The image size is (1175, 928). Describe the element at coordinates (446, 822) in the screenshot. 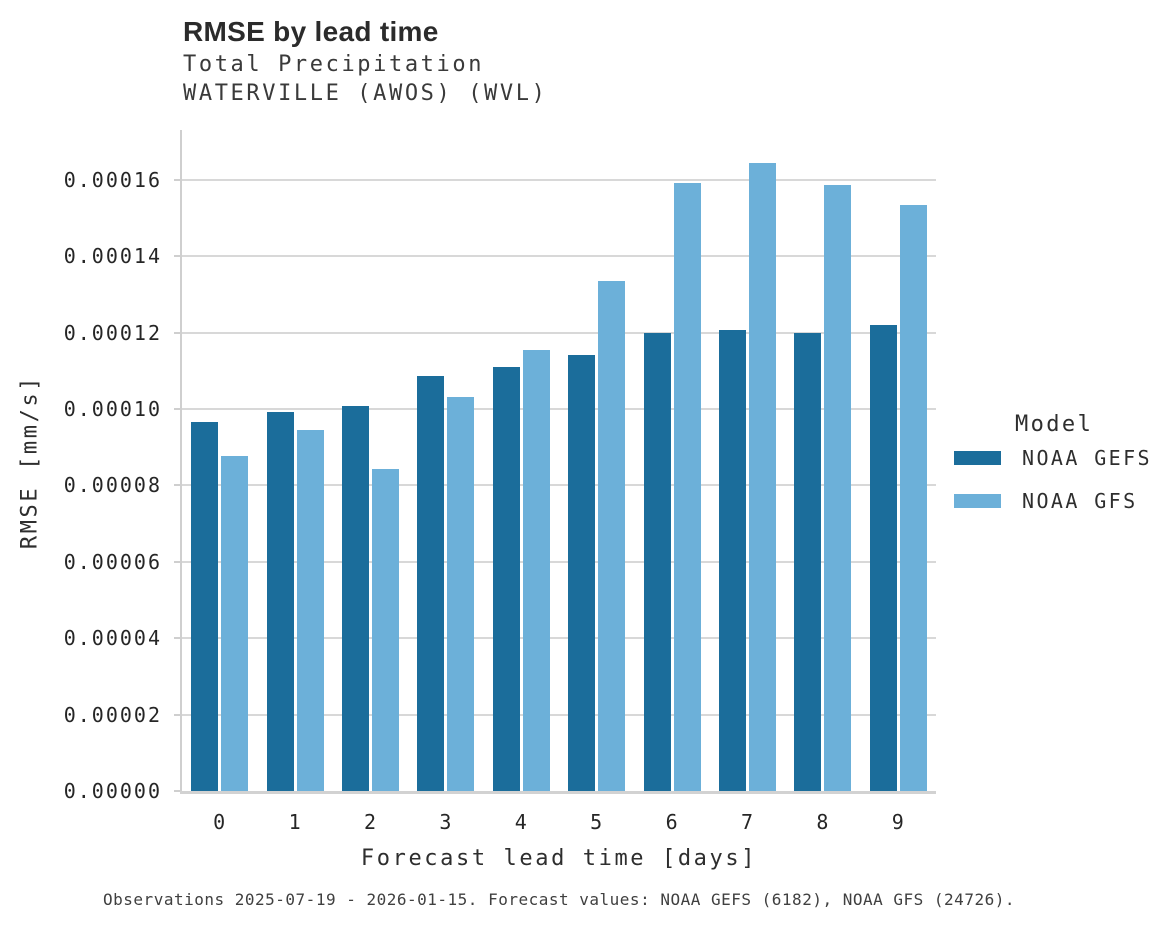

I see `x-tick-label-3: 3` at that location.